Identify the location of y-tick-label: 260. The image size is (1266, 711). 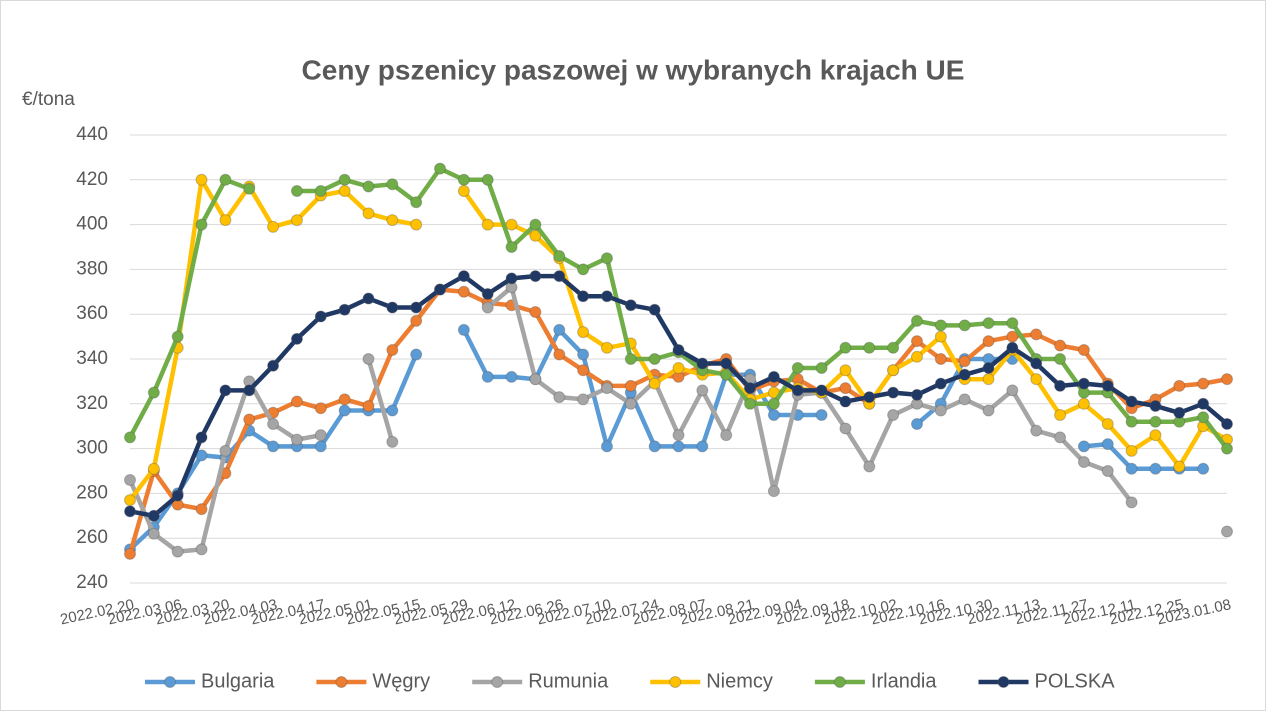
(92, 537).